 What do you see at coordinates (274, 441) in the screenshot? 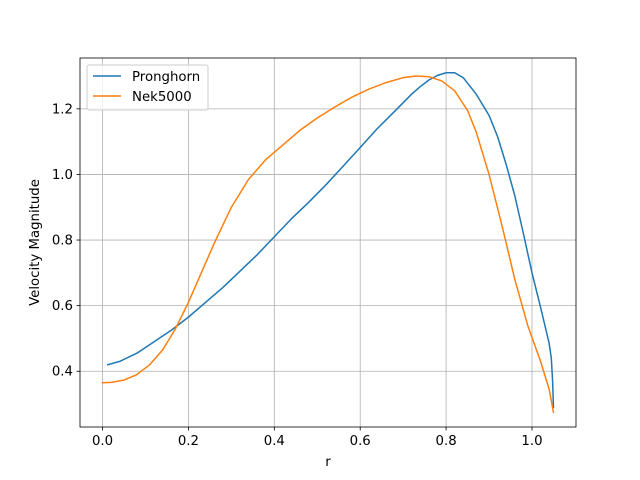
I see `x-tick-label: 0.4` at bounding box center [274, 441].